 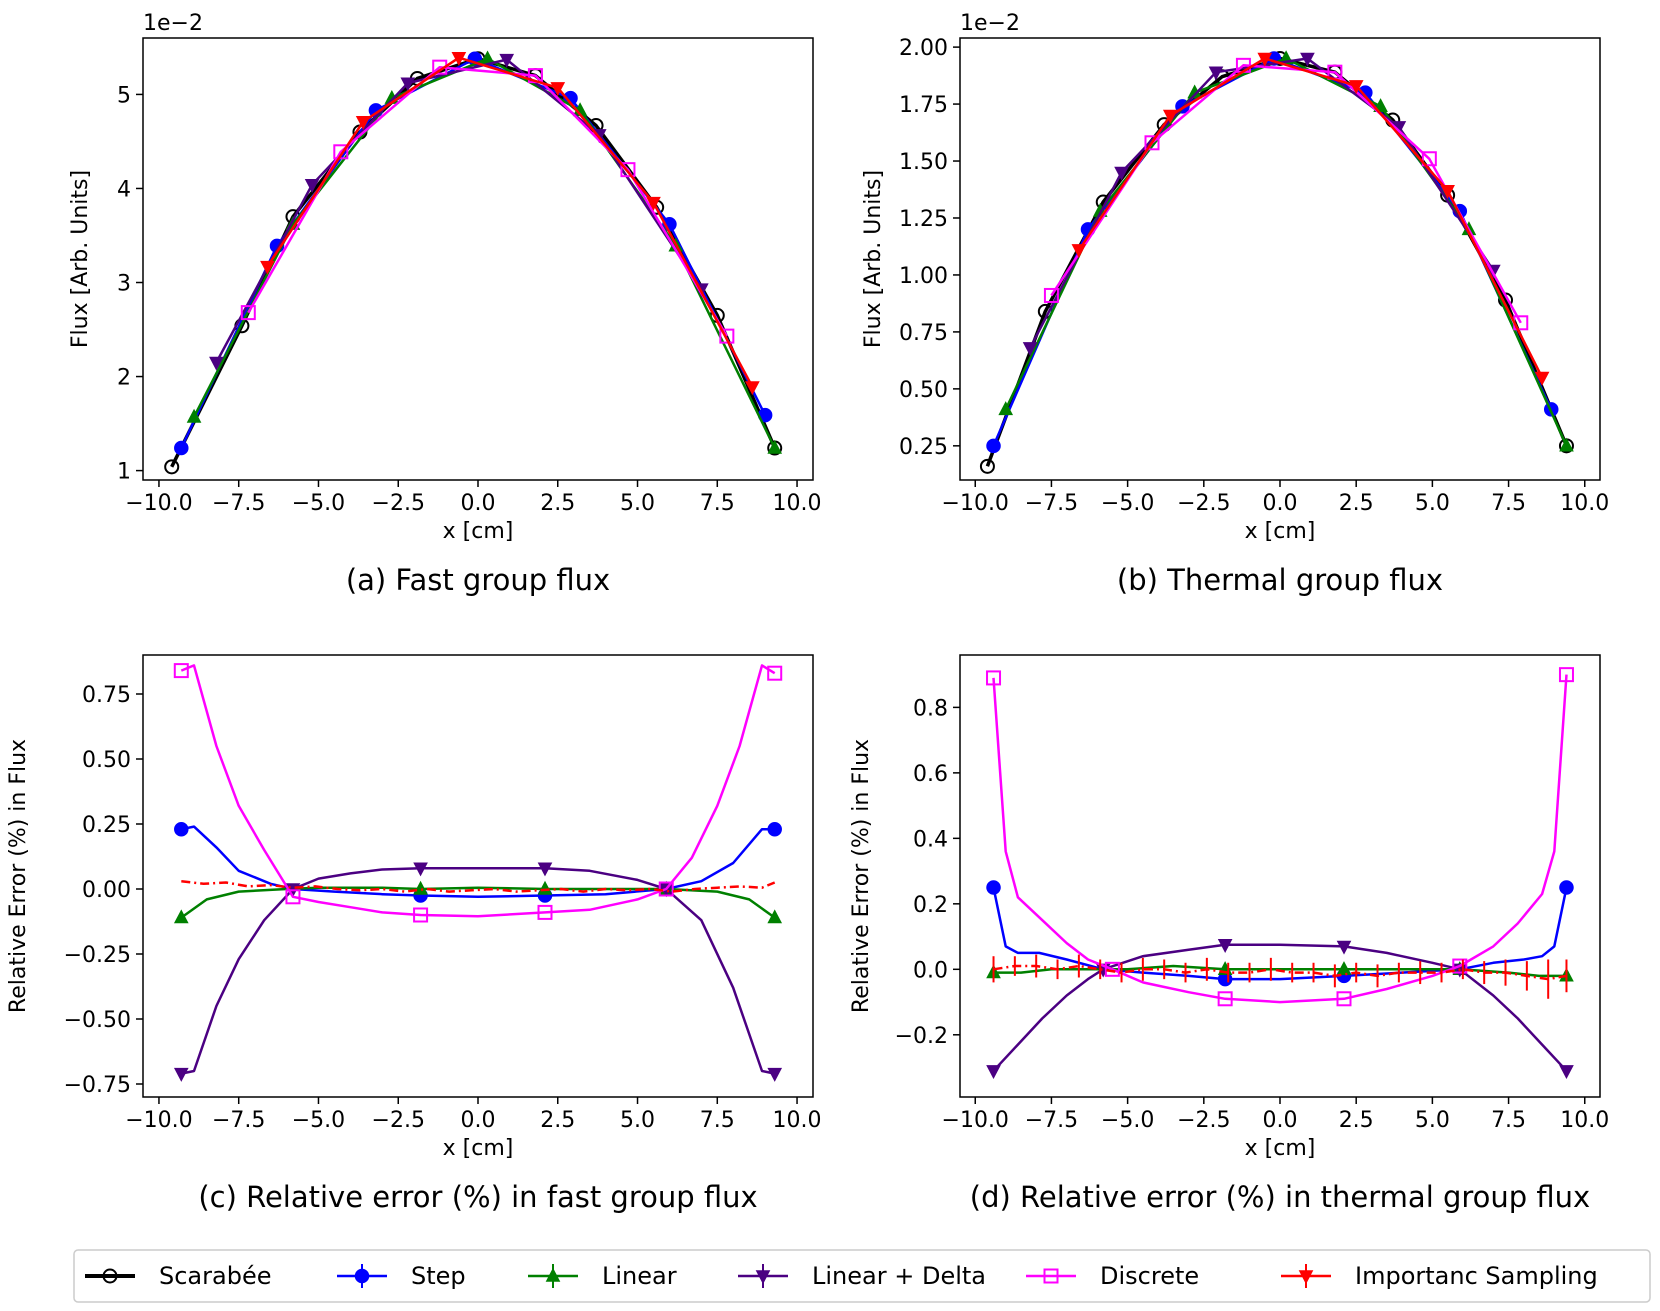 I want to click on y-tick-label: 1.50, so click(x=923, y=162).